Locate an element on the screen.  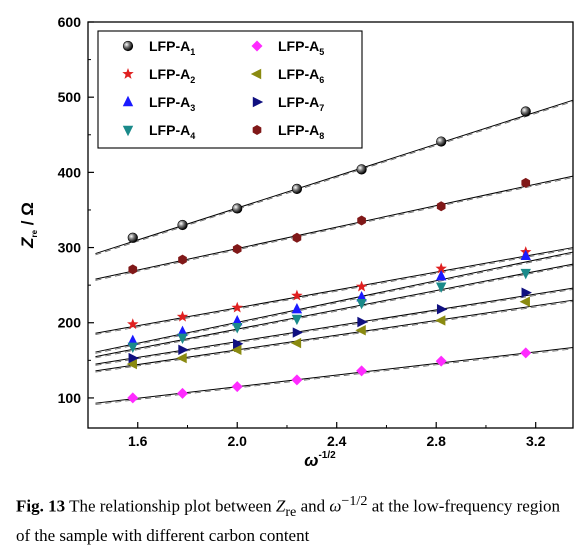
legend-box is located at coordinates (230, 89).